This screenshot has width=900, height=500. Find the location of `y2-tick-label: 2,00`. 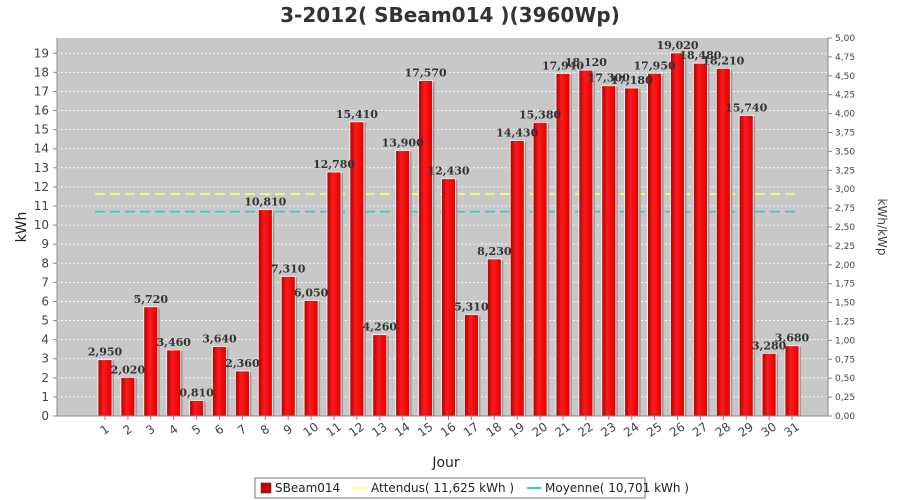

y2-tick-label: 2,00 is located at coordinates (845, 266).